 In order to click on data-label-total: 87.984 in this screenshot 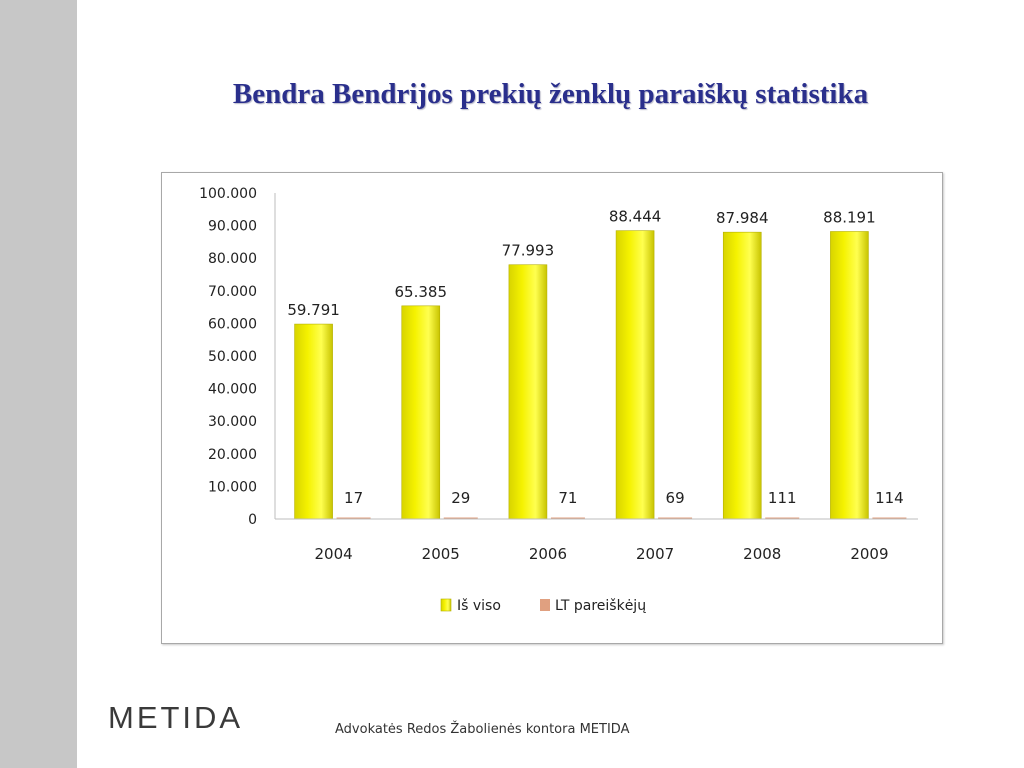, I will do `click(742, 218)`.